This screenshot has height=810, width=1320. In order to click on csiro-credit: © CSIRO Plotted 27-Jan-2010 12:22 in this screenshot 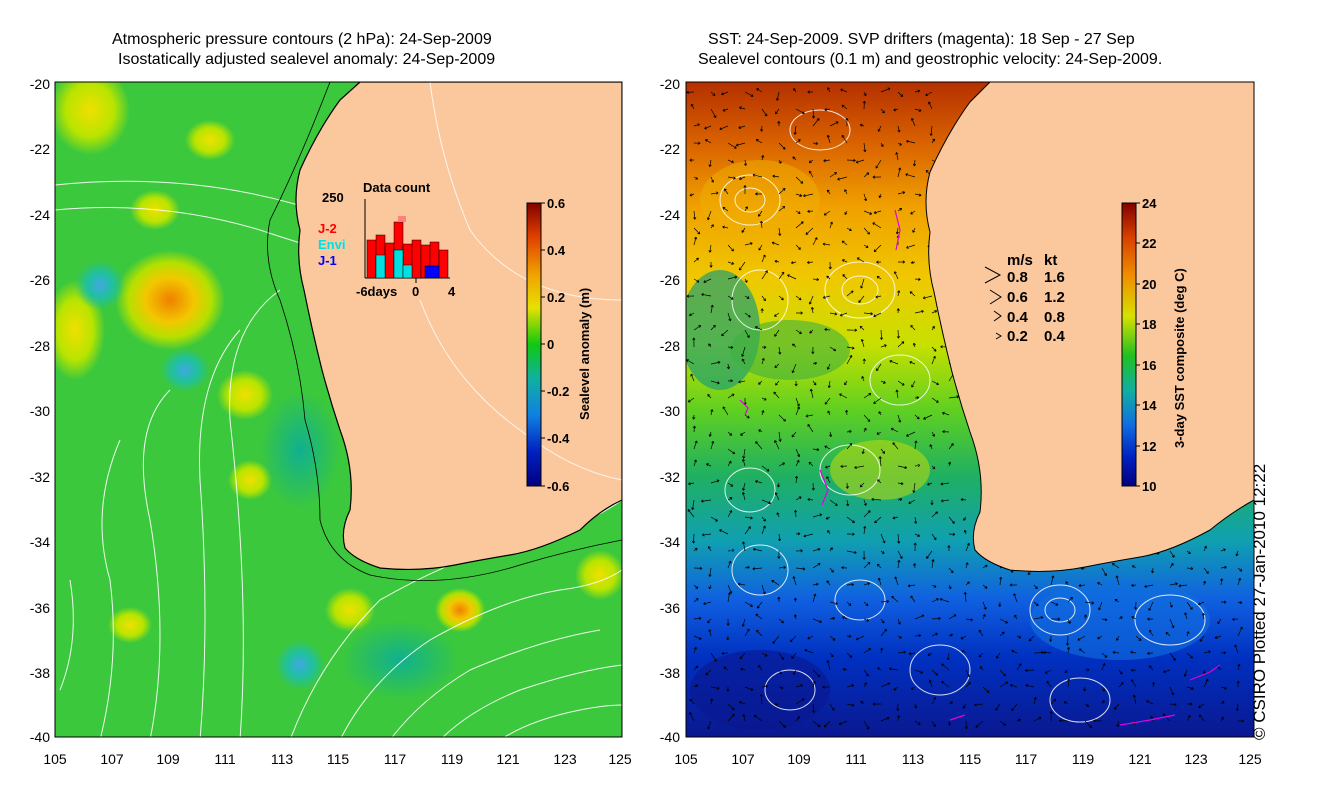, I will do `click(1259, 601)`.